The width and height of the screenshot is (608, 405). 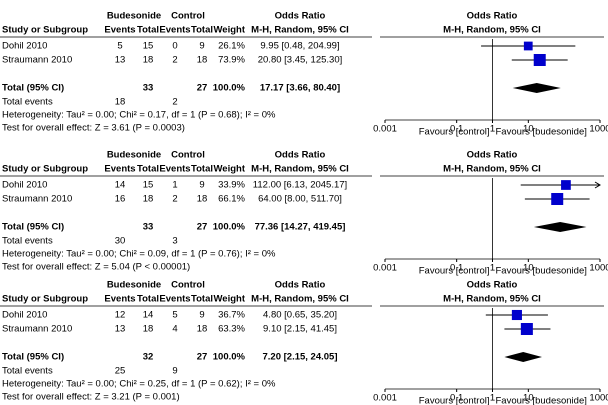 What do you see at coordinates (300, 315) in the screenshot?
I see `study-cell: 4.80 [0.65, 35.20]` at bounding box center [300, 315].